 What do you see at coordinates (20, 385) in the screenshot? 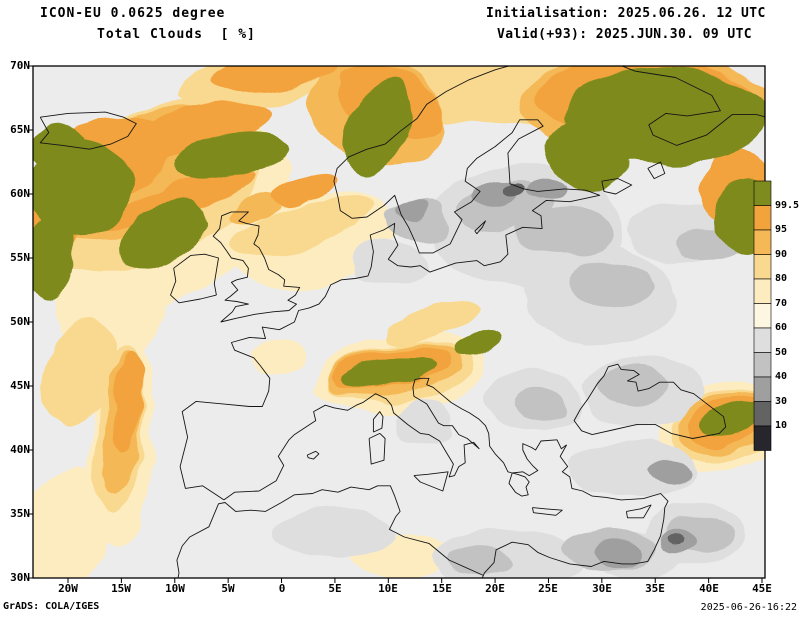
I see `lat-tick-label: 45N` at bounding box center [20, 385].